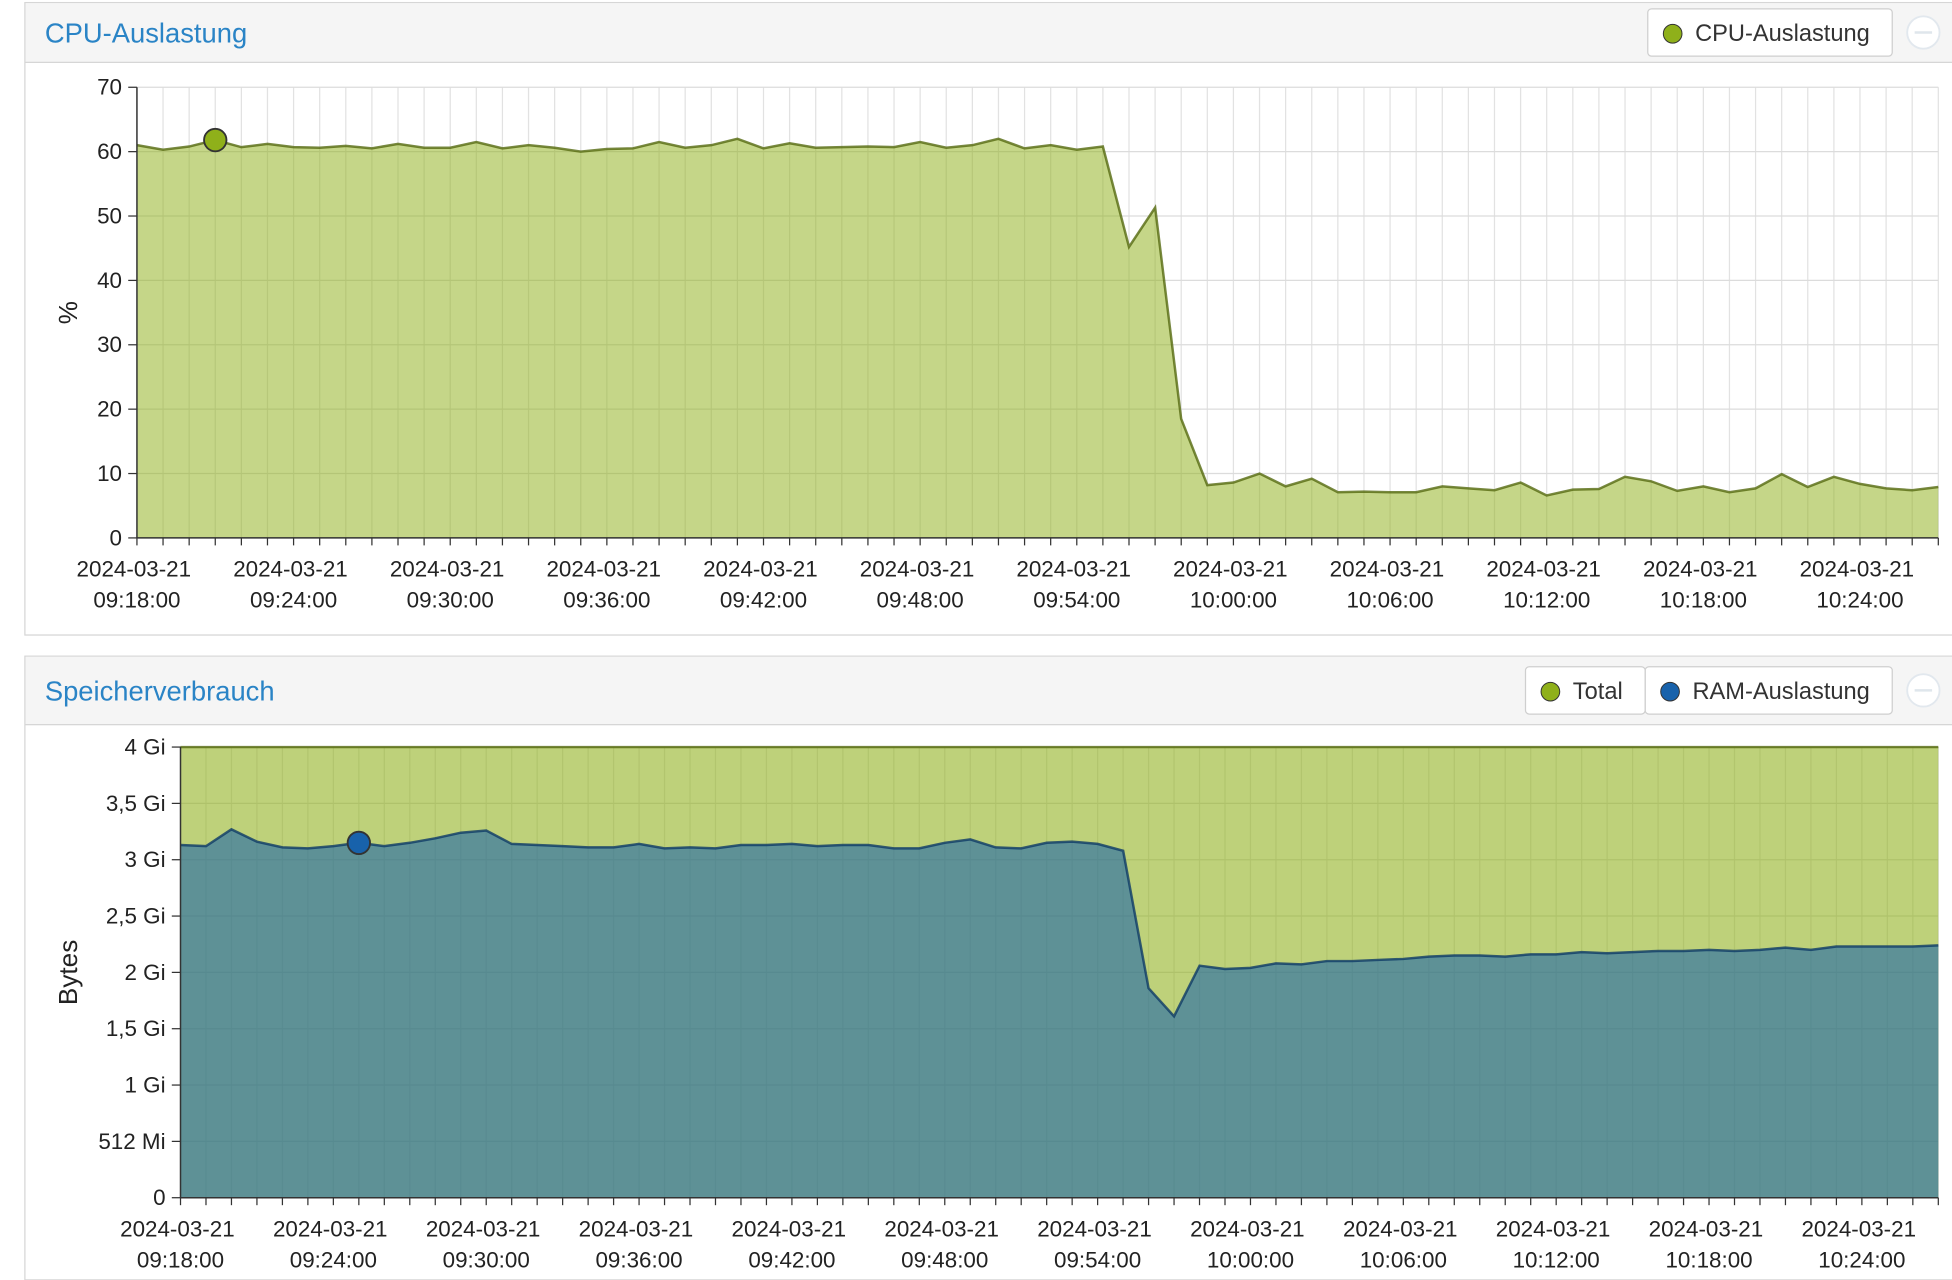  I want to click on legend-item: CPU-Auslastung, so click(1770, 32).